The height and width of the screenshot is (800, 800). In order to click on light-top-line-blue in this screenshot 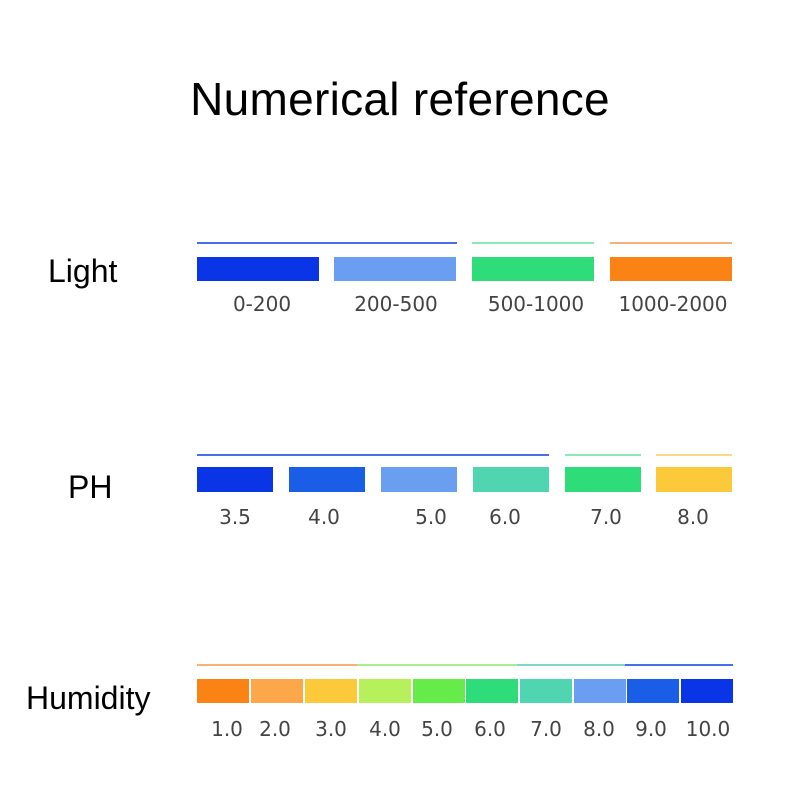, I will do `click(327, 243)`.